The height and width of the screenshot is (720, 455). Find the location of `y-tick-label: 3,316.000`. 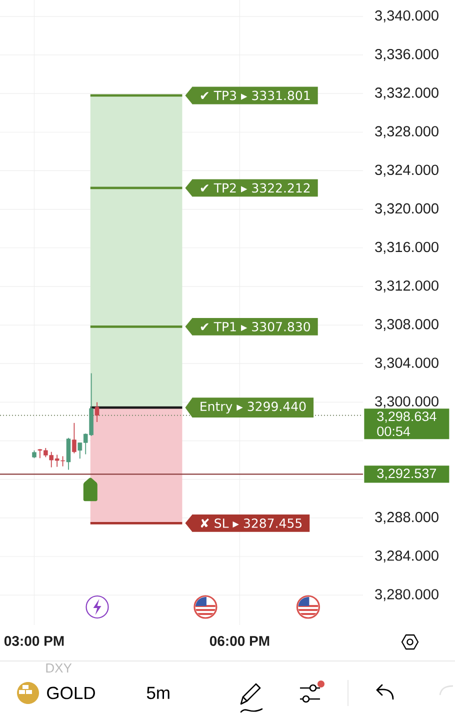

y-tick-label: 3,316.000 is located at coordinates (406, 248).